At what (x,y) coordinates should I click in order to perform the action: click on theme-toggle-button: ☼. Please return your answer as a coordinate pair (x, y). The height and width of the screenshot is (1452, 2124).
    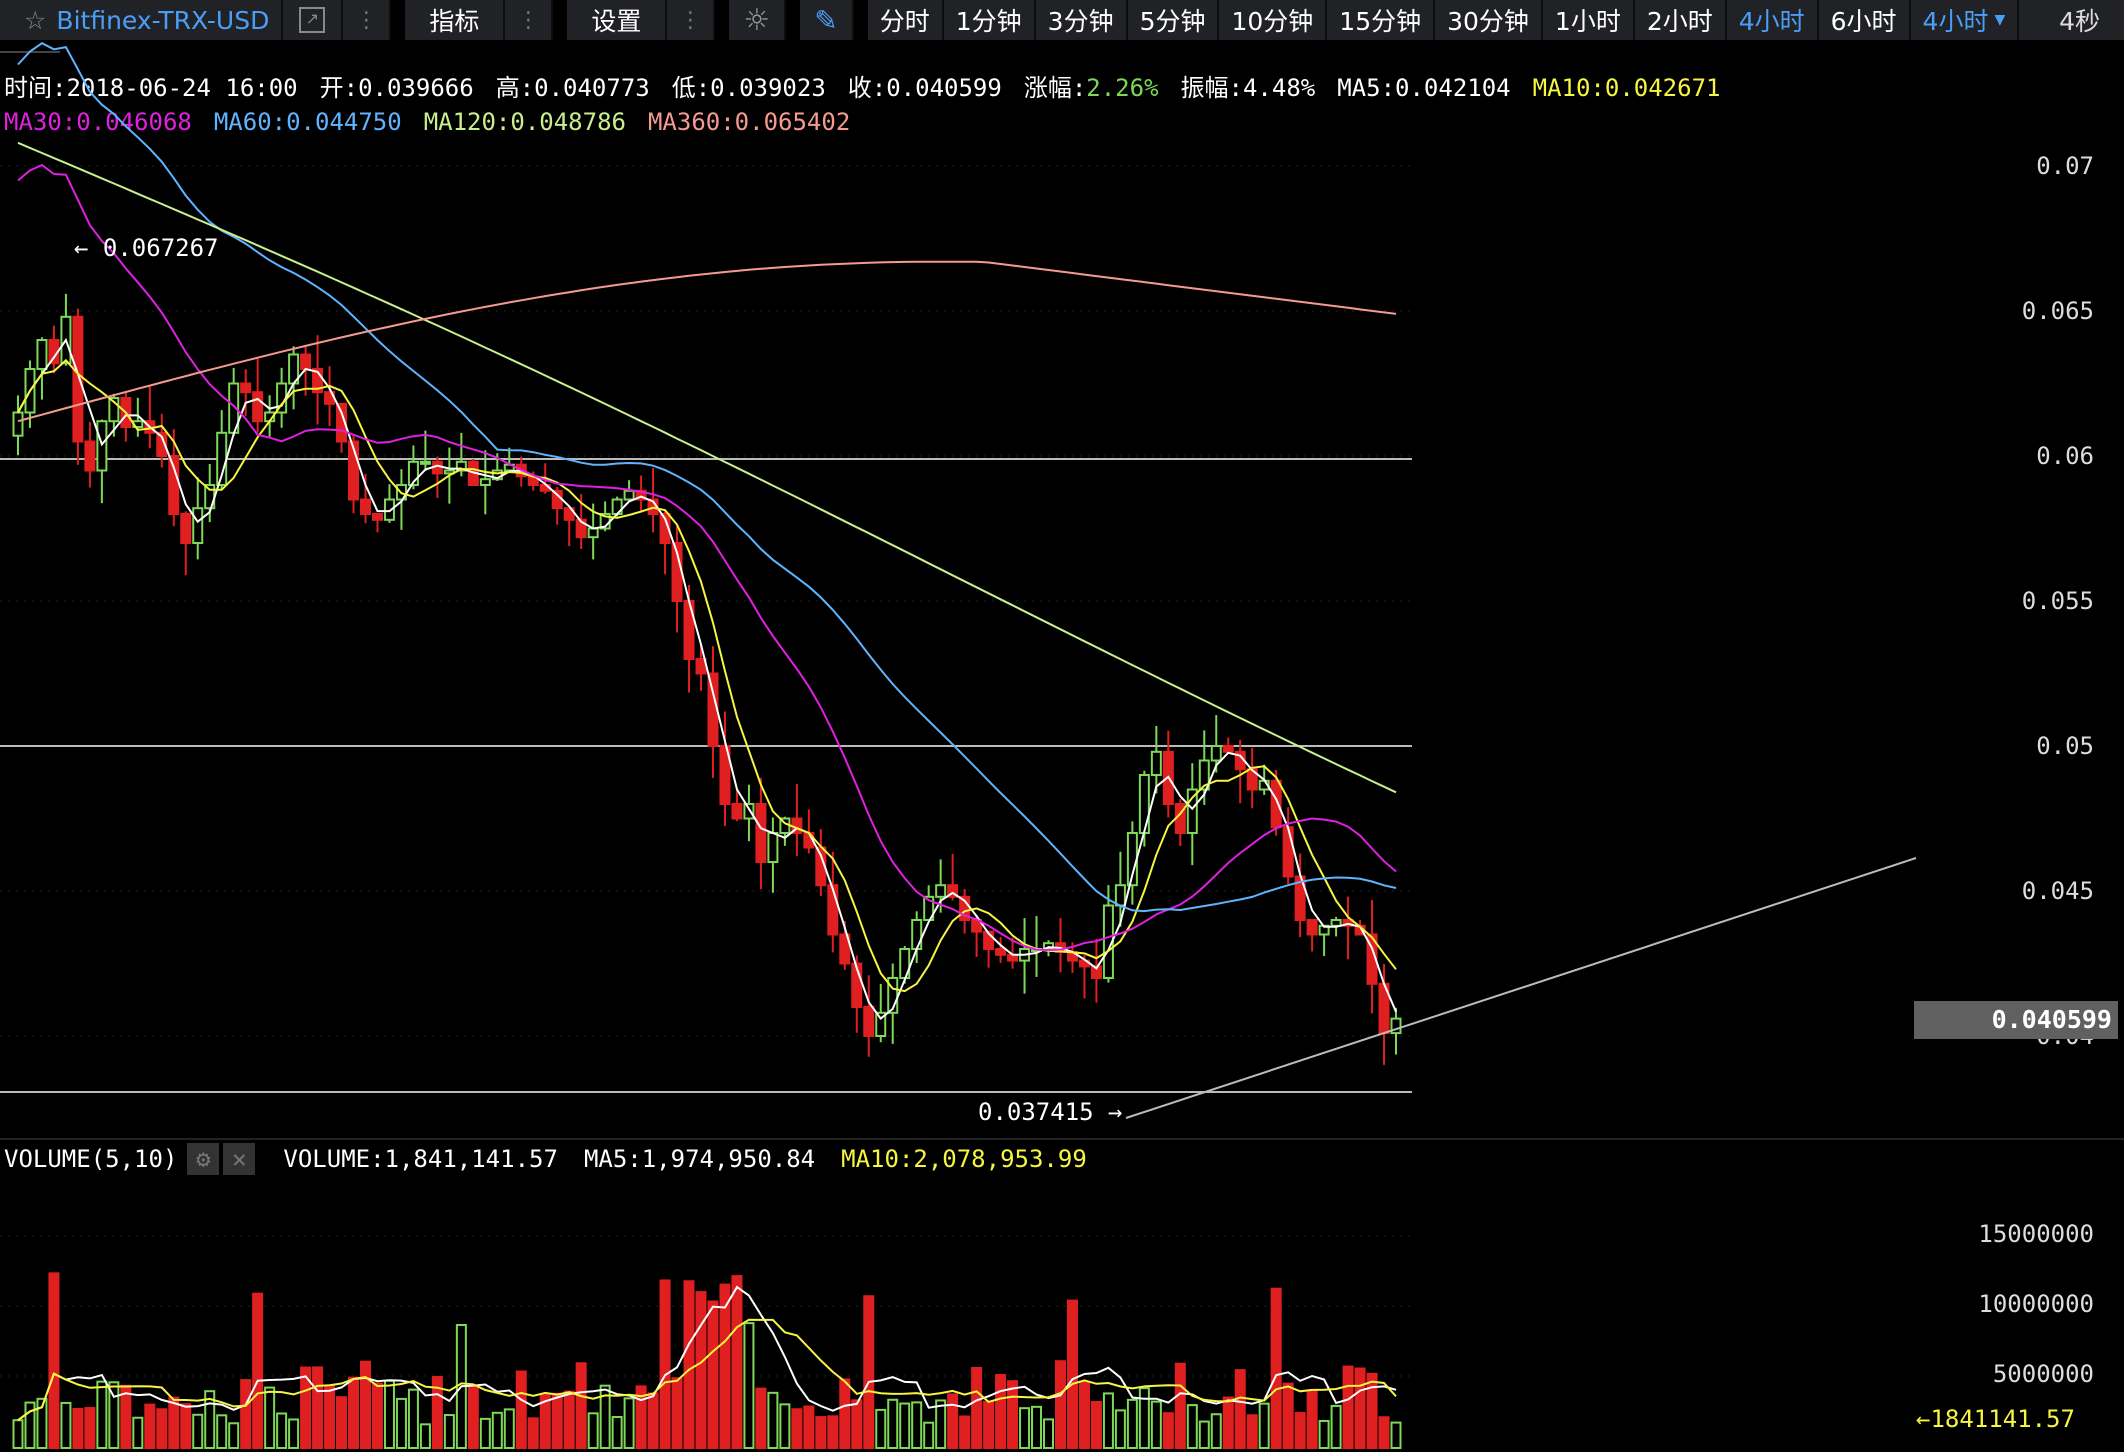
    Looking at the image, I should click on (758, 20).